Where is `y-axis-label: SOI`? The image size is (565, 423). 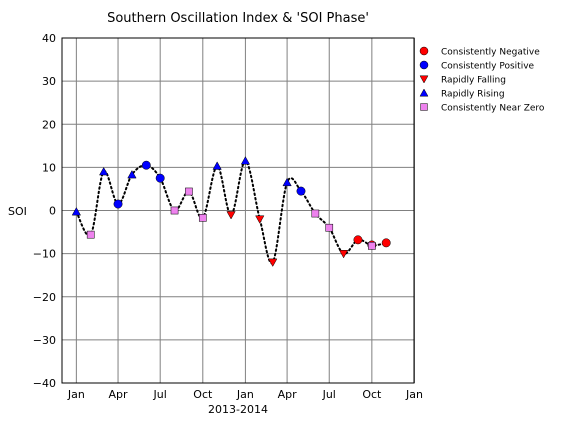
y-axis-label: SOI is located at coordinates (17, 211).